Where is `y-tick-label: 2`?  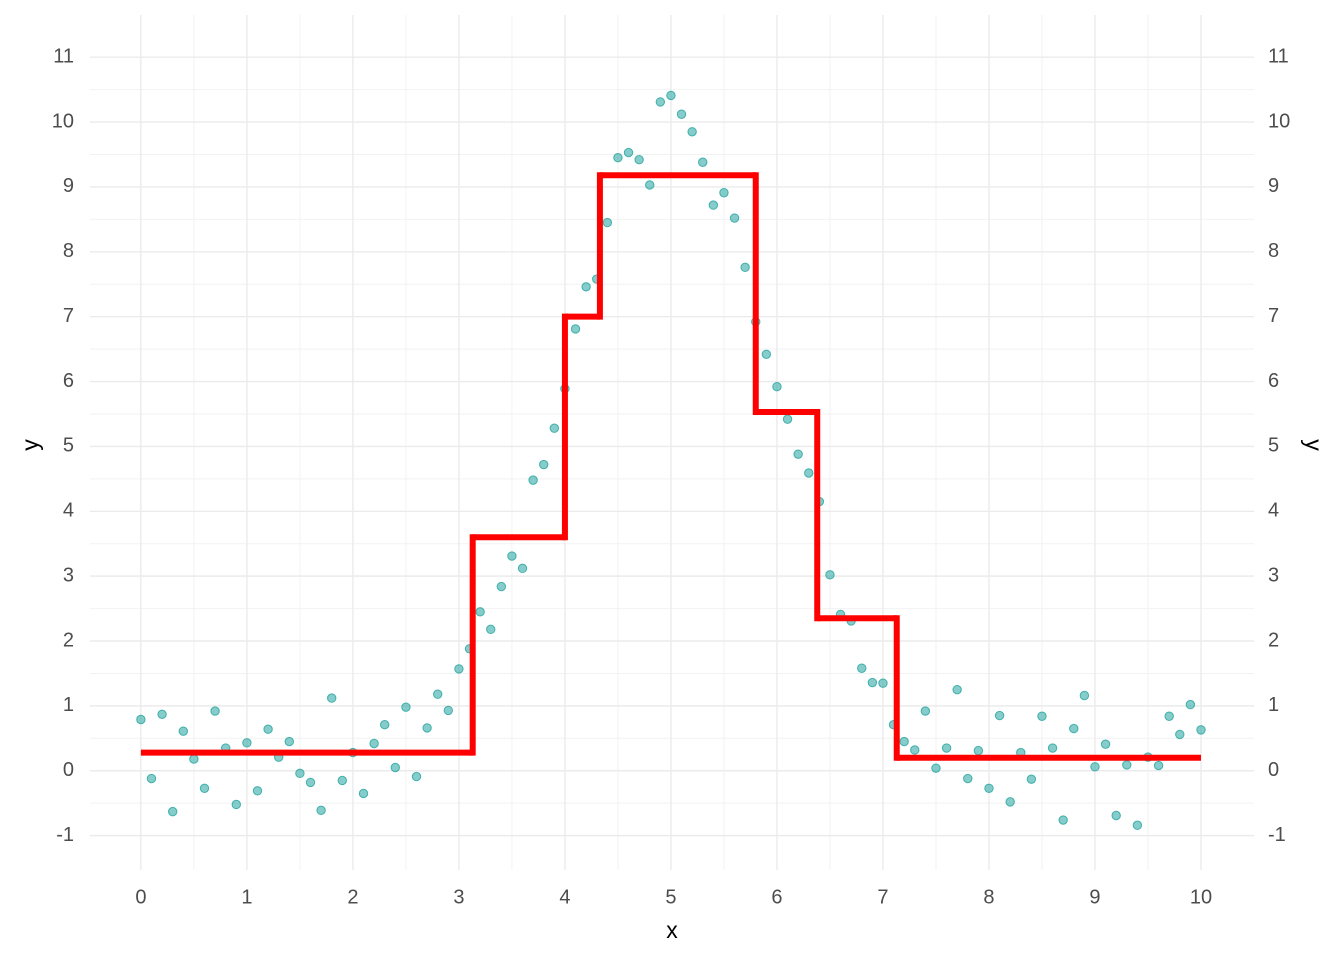 y-tick-label: 2 is located at coordinates (68, 640).